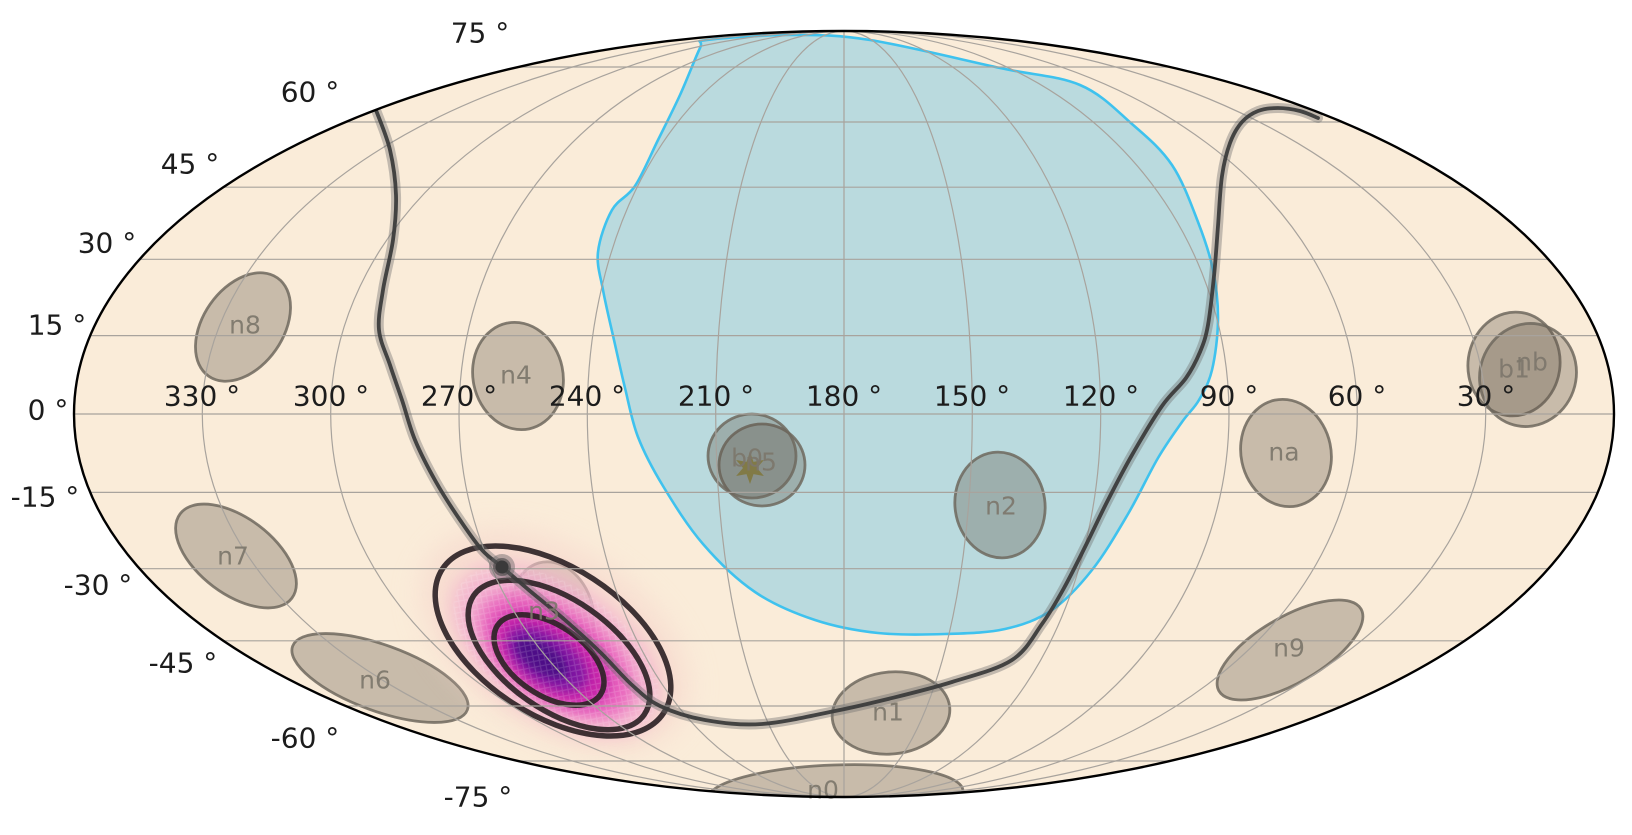 The width and height of the screenshot is (1632, 835). I want to click on detector-n2-ellipse, so click(1000, 505).